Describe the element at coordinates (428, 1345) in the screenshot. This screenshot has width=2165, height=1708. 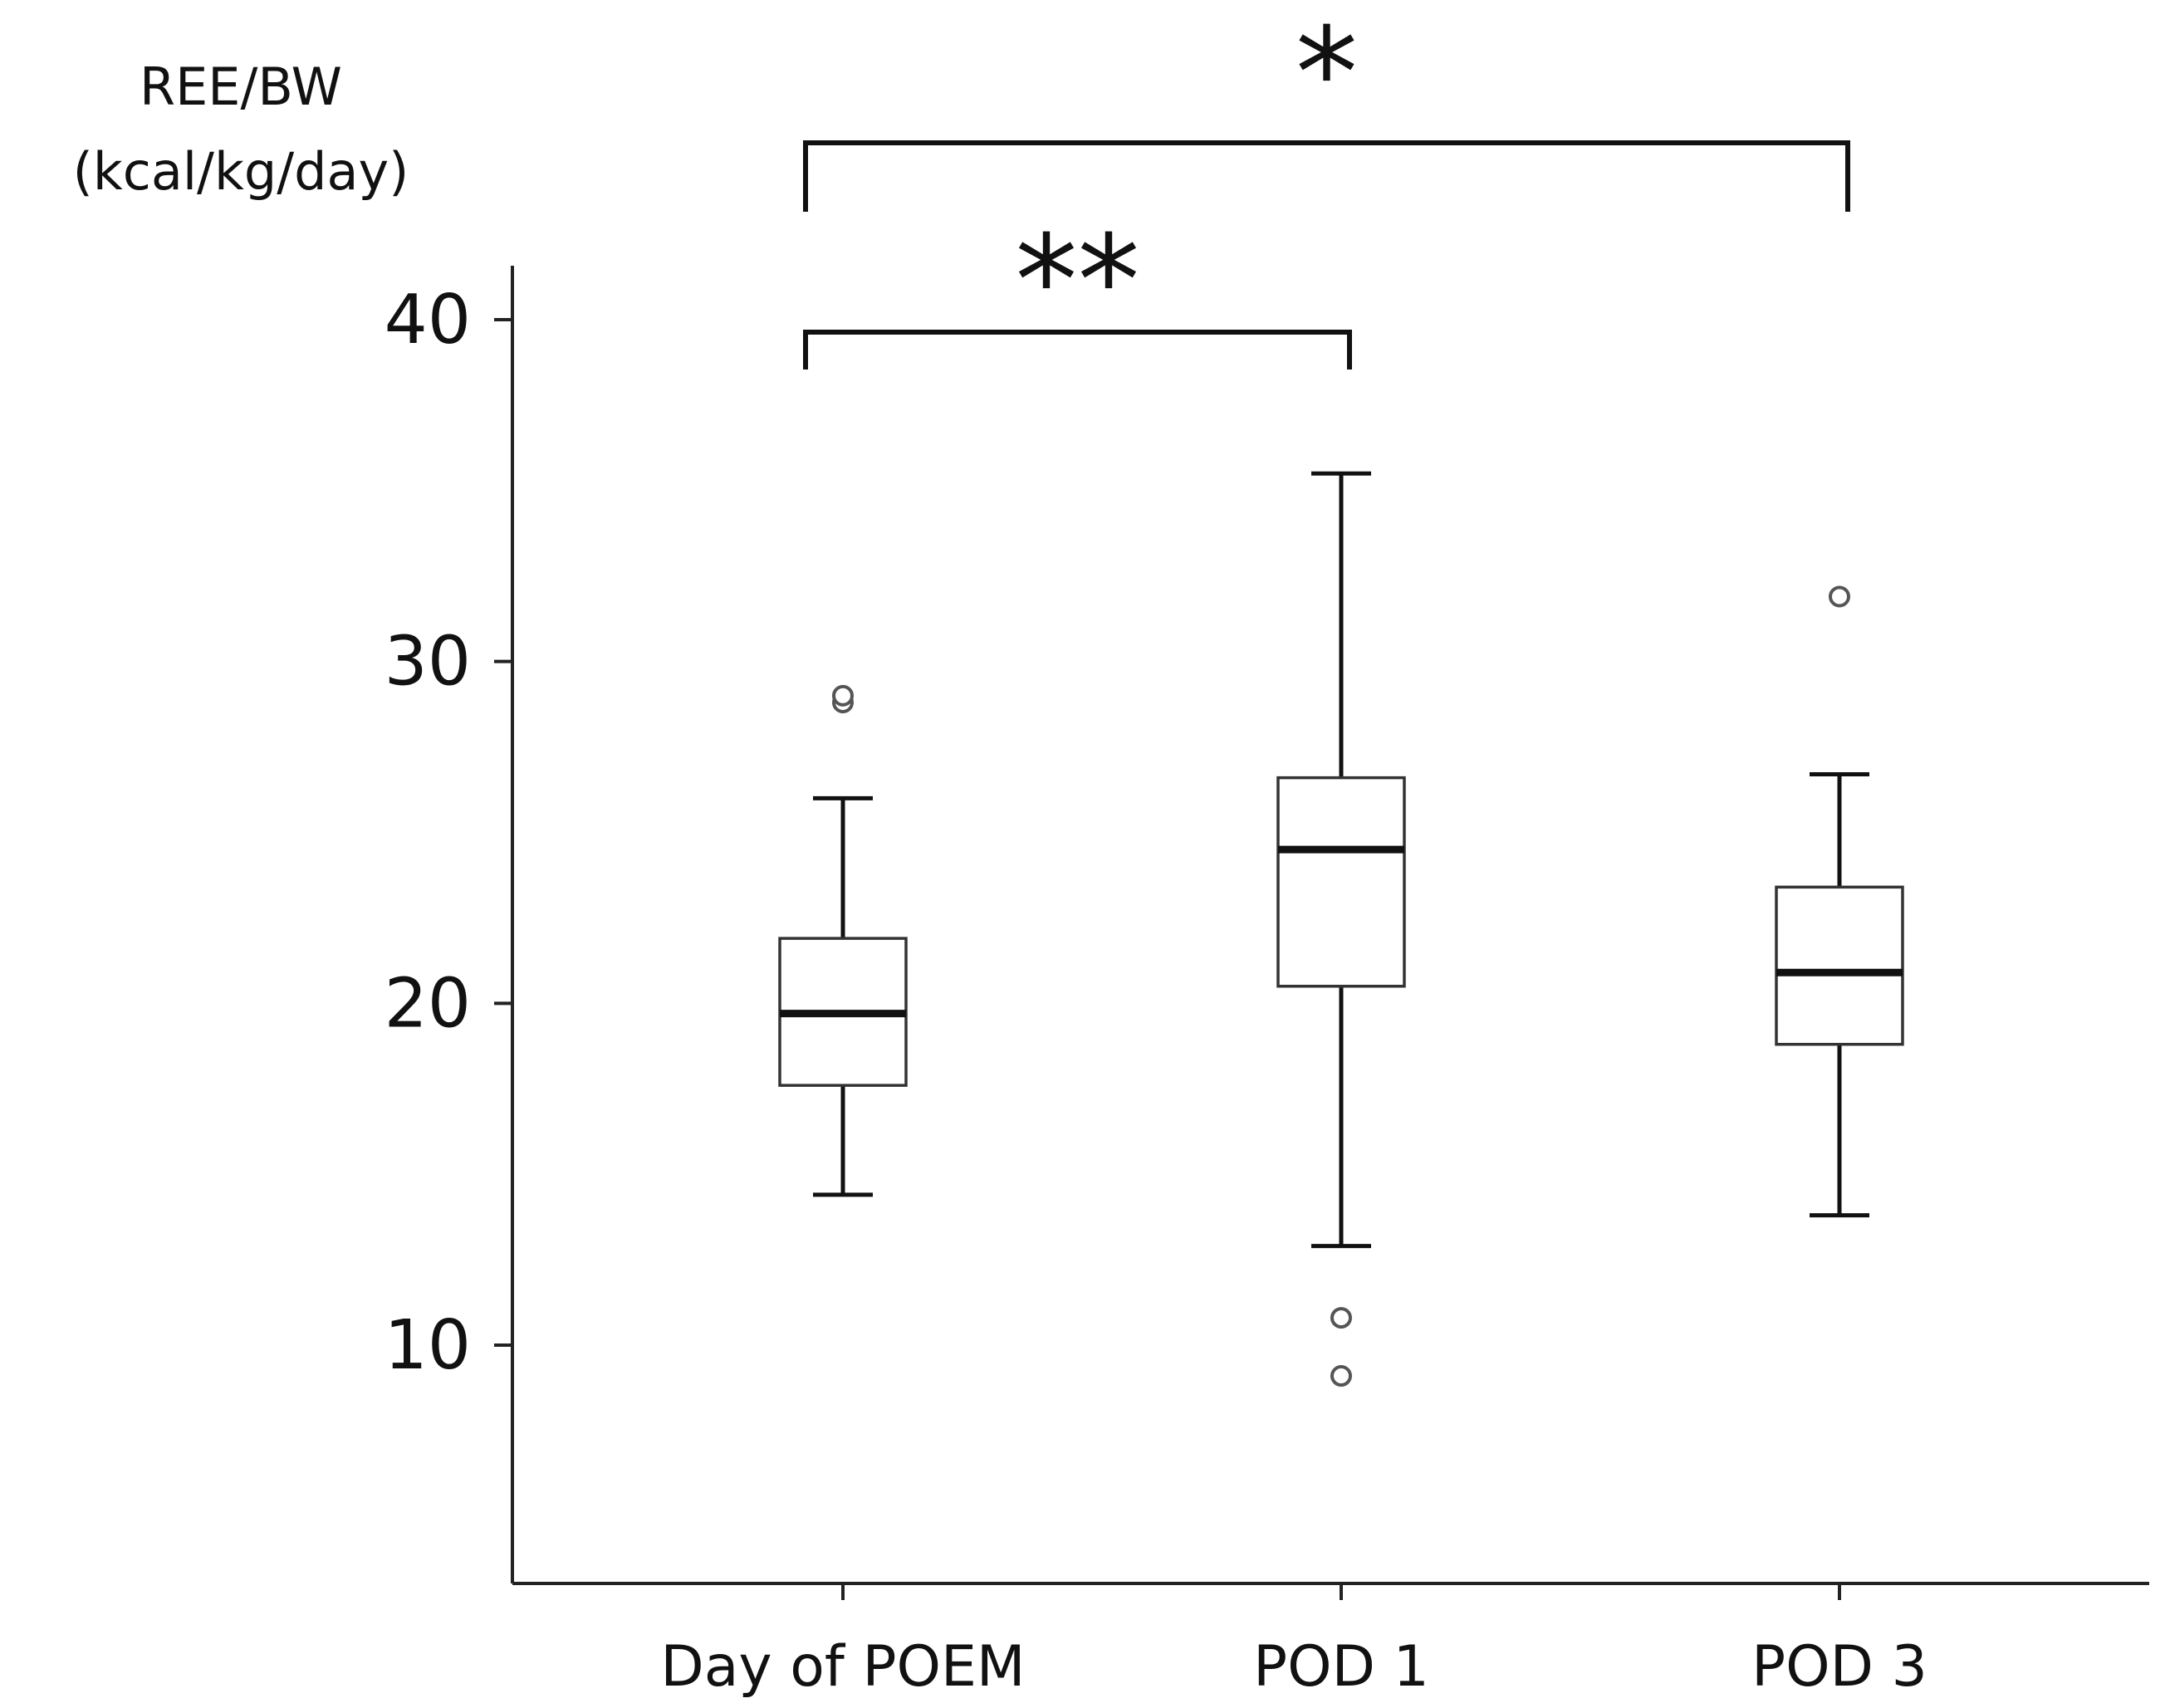
I see `y-tick-label: 10` at that location.